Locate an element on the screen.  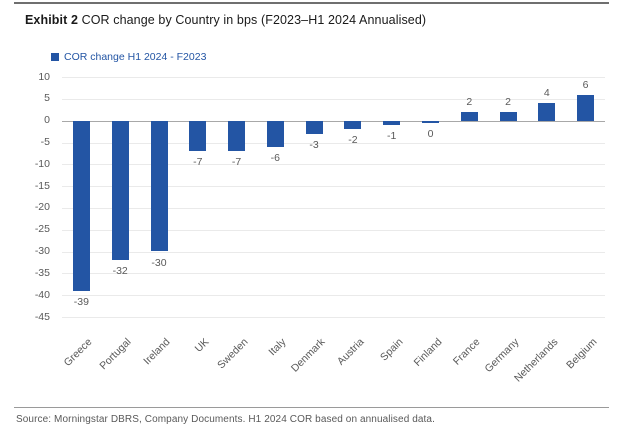
bar-value-label: -3 is located at coordinates (314, 144).